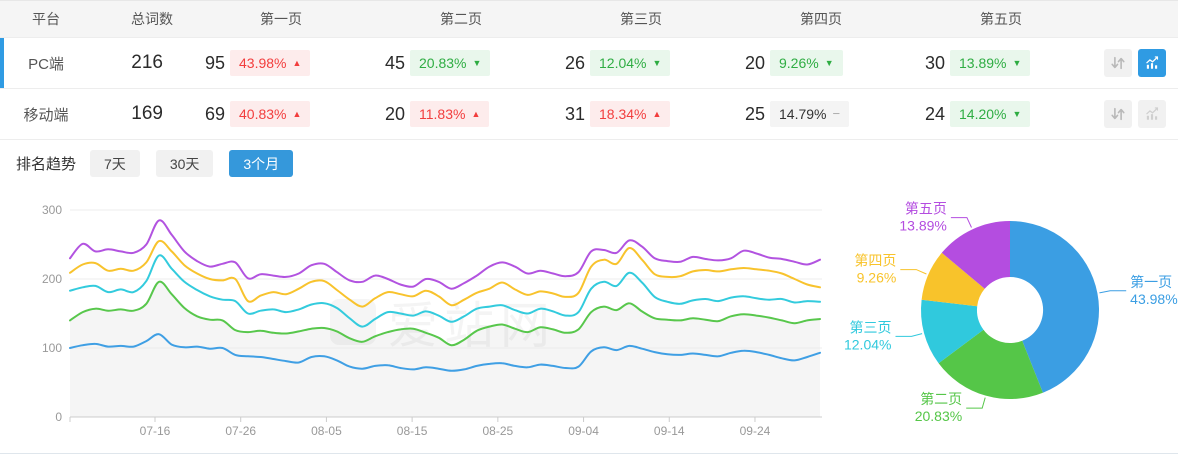  What do you see at coordinates (214, 113) in the screenshot?
I see `page1-count: 69` at bounding box center [214, 113].